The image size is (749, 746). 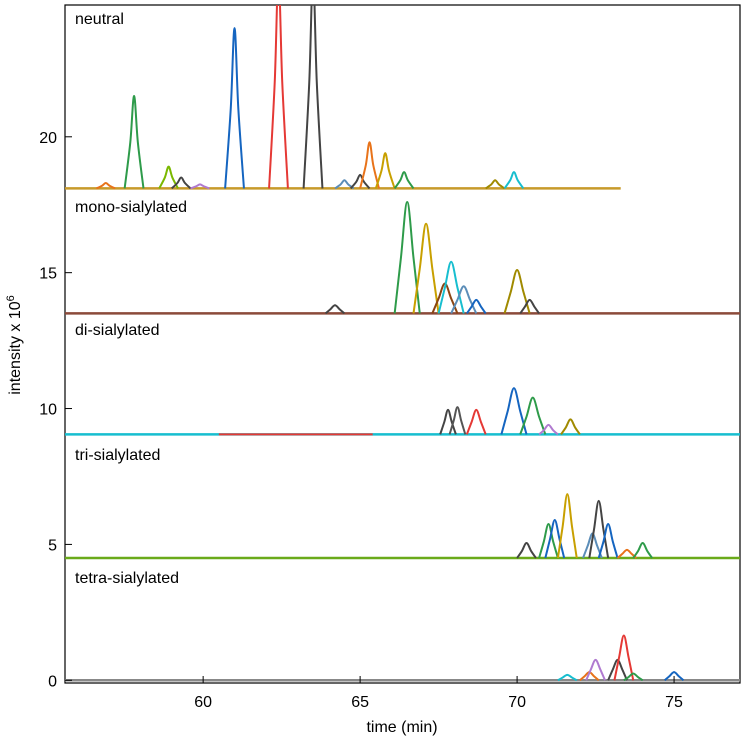 I want to click on panel-label: mono-sialylated, so click(x=131, y=207).